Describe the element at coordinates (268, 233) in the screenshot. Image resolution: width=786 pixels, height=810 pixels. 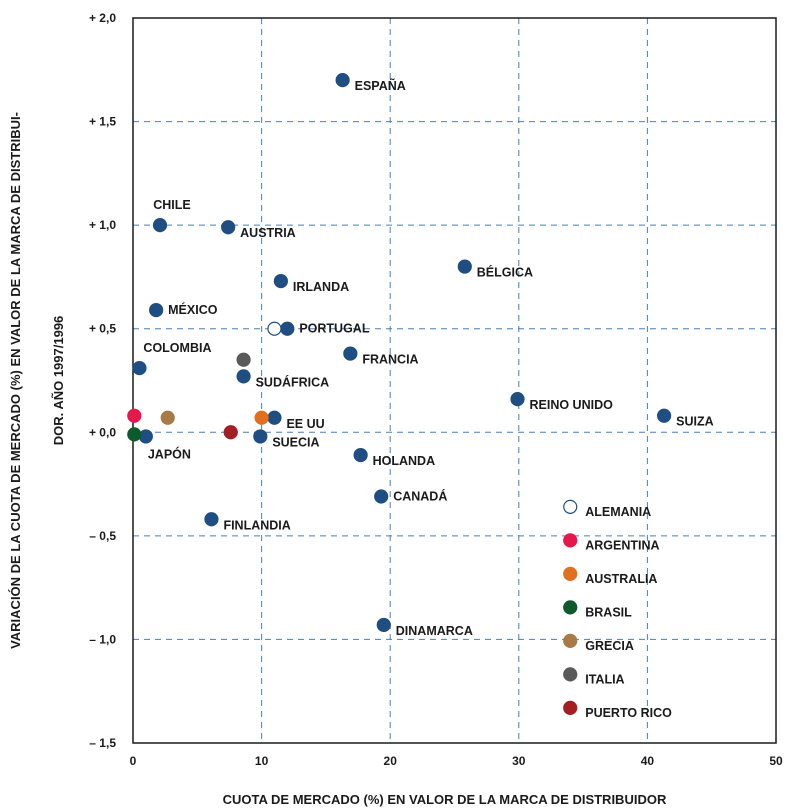
I see `point-label-austria: AUSTRIA` at that location.